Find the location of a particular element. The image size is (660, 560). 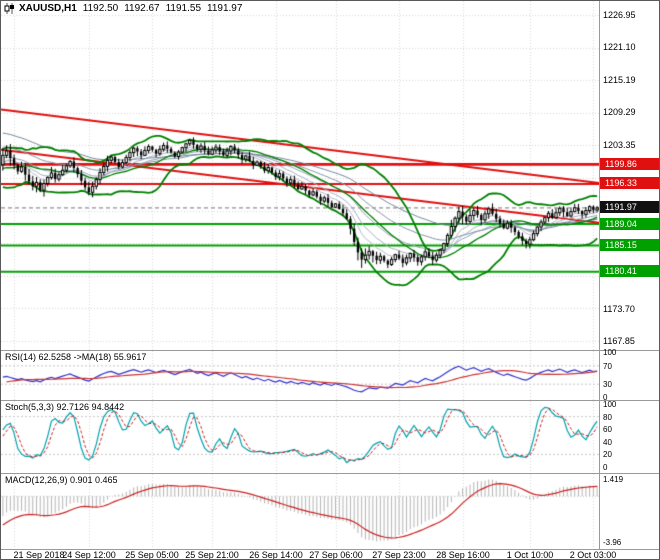

stochastic-panel-canvas is located at coordinates (300, 437).